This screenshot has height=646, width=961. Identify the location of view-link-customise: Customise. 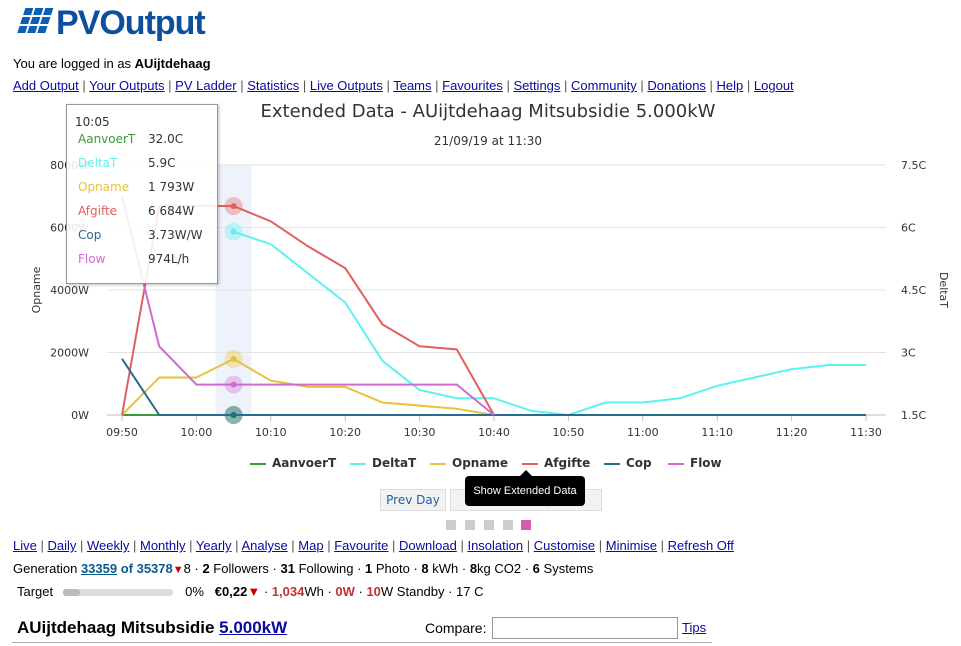
(564, 545).